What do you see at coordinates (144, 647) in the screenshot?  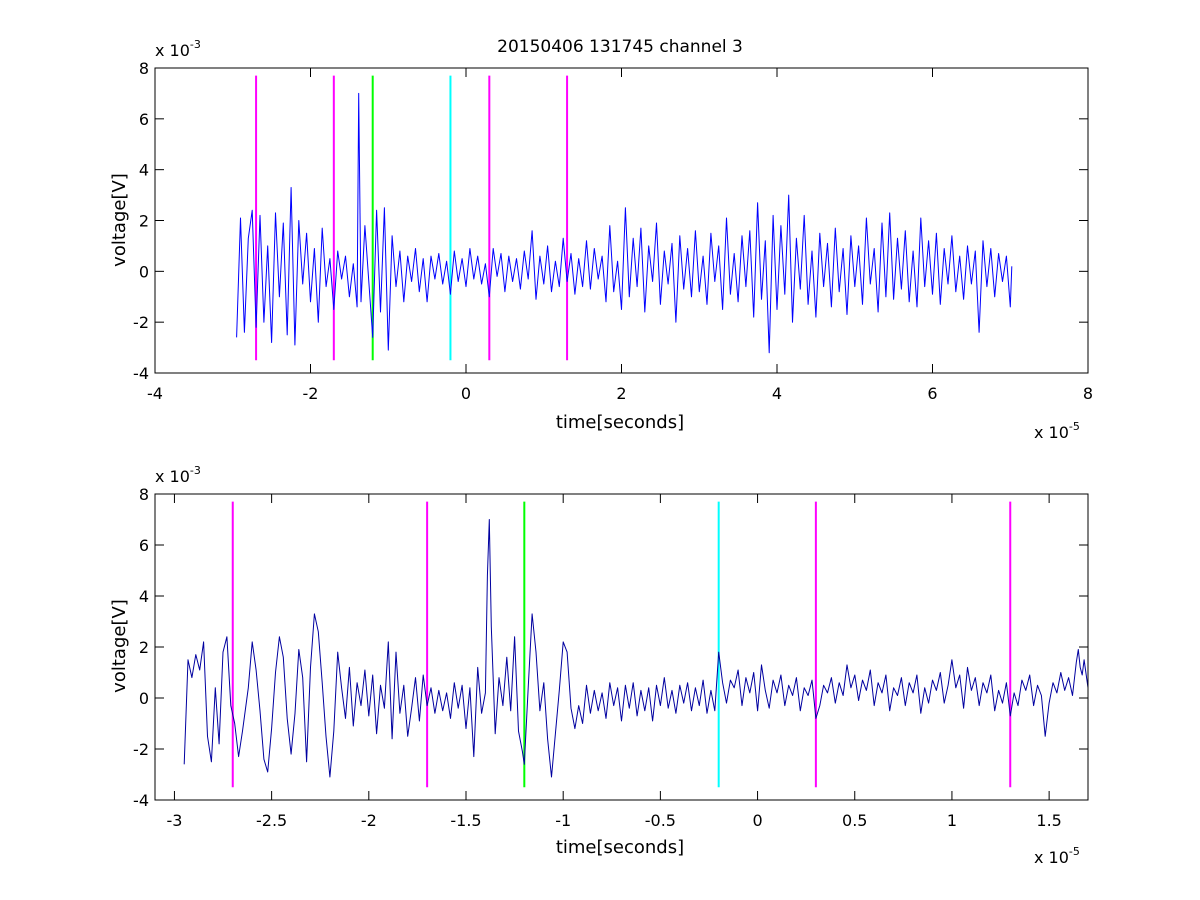 I see `bottom-plot-y-tick-label: 2` at bounding box center [144, 647].